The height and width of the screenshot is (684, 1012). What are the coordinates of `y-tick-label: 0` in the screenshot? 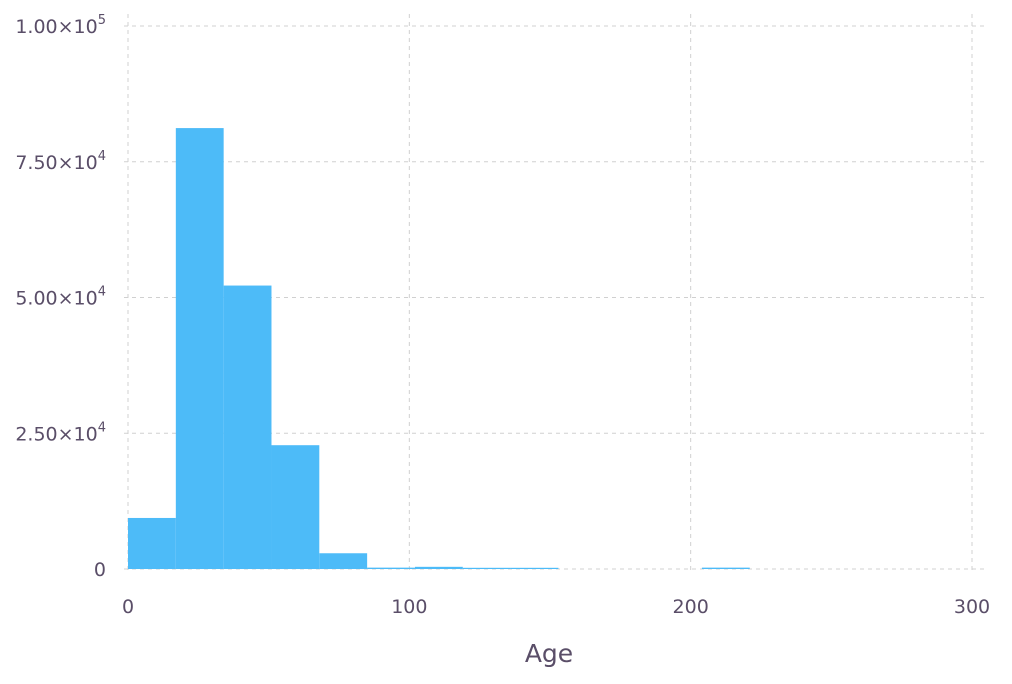 It's located at (100, 570).